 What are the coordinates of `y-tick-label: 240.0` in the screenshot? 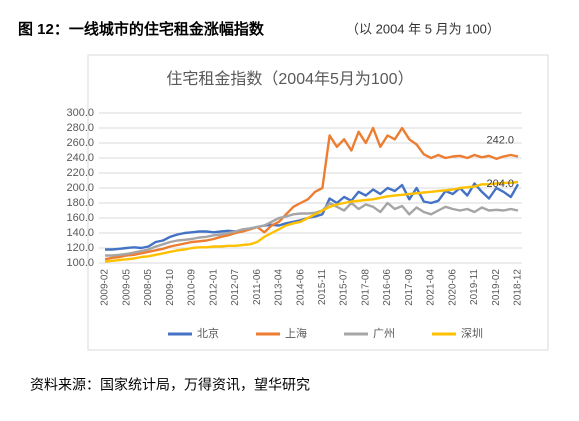 It's located at (80, 158).